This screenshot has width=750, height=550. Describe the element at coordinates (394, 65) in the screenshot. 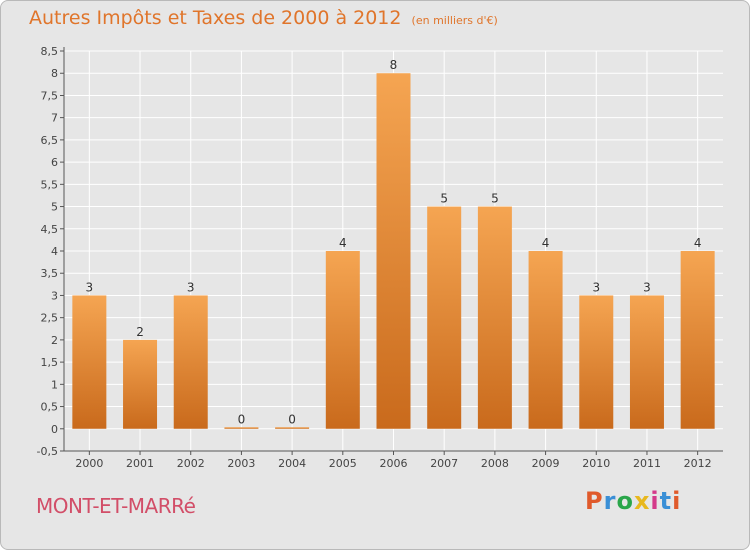

I see `bar-value-label: 8` at that location.